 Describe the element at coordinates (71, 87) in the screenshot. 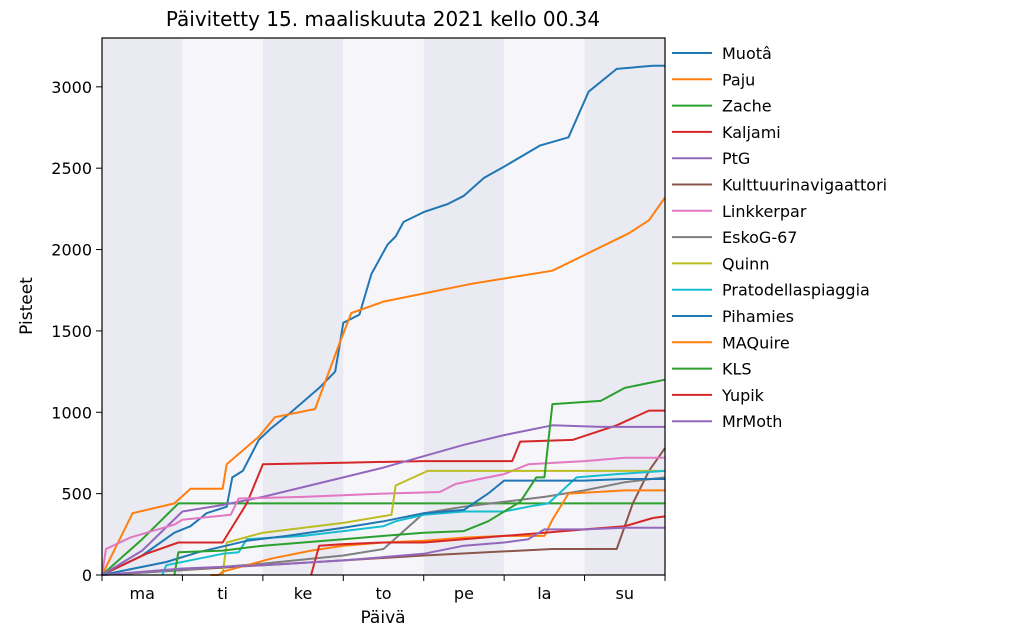

I see `y-tick-label: 3000` at that location.